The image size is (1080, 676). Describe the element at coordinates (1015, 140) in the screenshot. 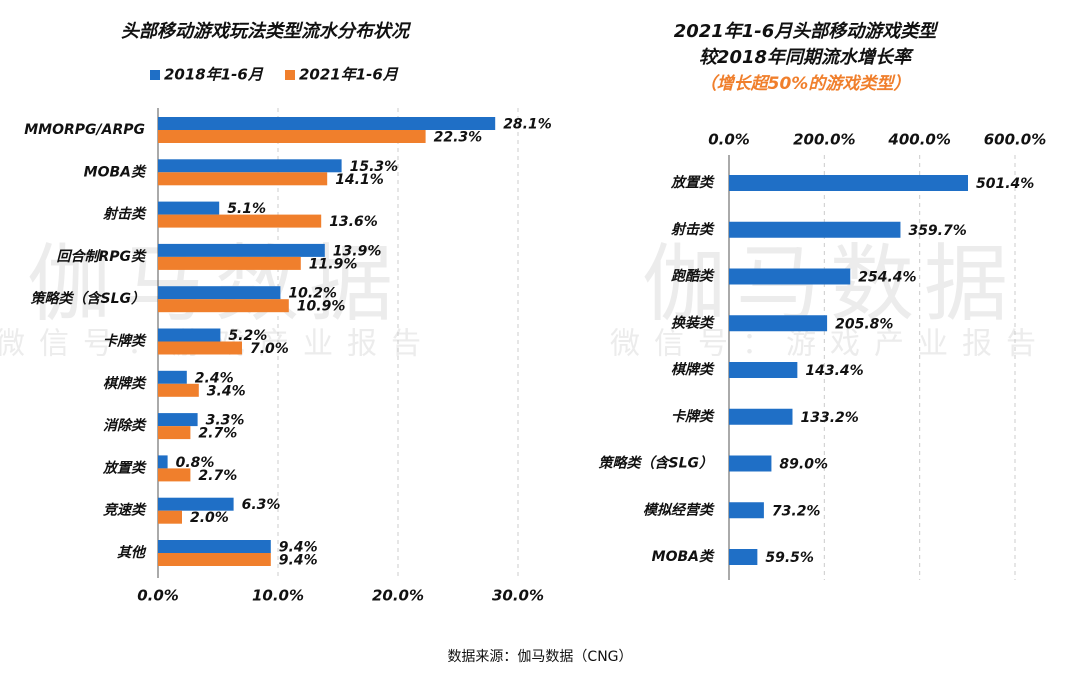

I see `x-tick-label: 600.0%` at that location.